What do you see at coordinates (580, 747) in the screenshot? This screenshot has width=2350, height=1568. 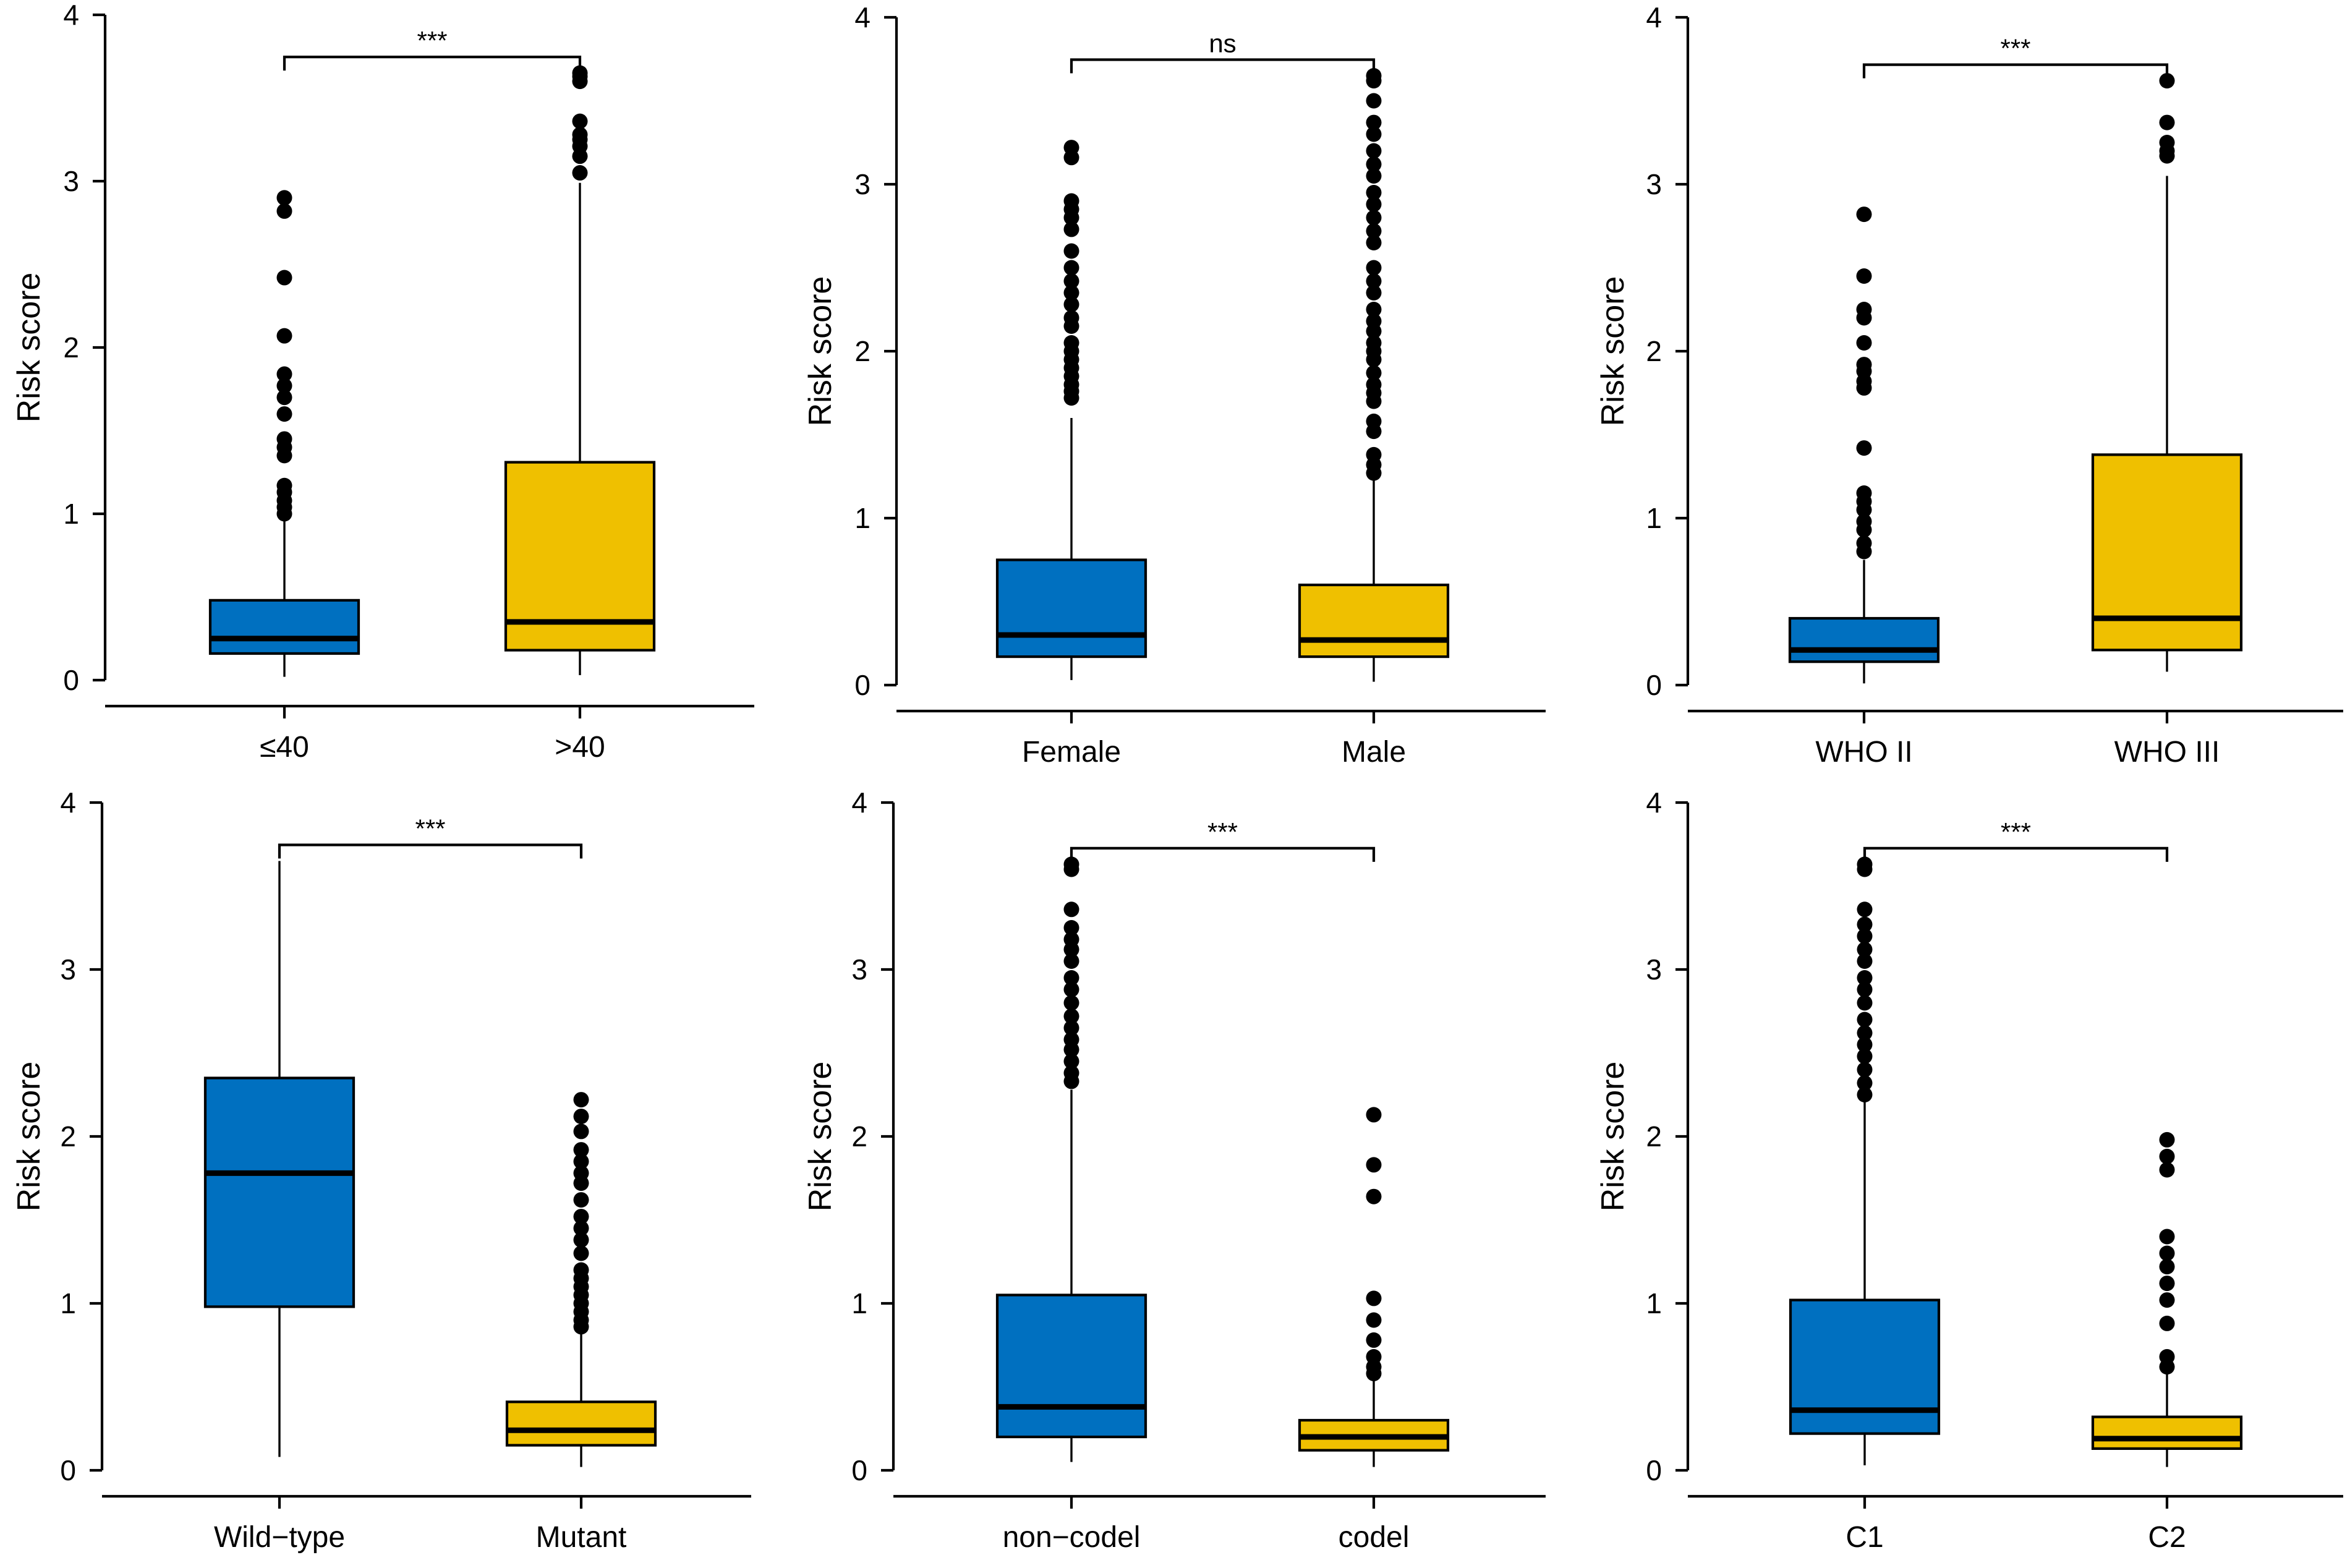 I see `x-category-label: >40` at bounding box center [580, 747].